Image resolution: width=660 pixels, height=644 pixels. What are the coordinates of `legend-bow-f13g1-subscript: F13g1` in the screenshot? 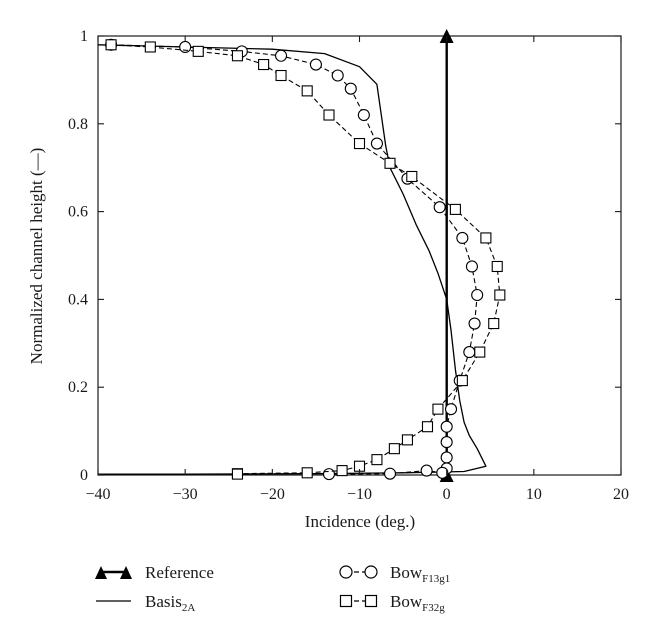 It's located at (436, 579).